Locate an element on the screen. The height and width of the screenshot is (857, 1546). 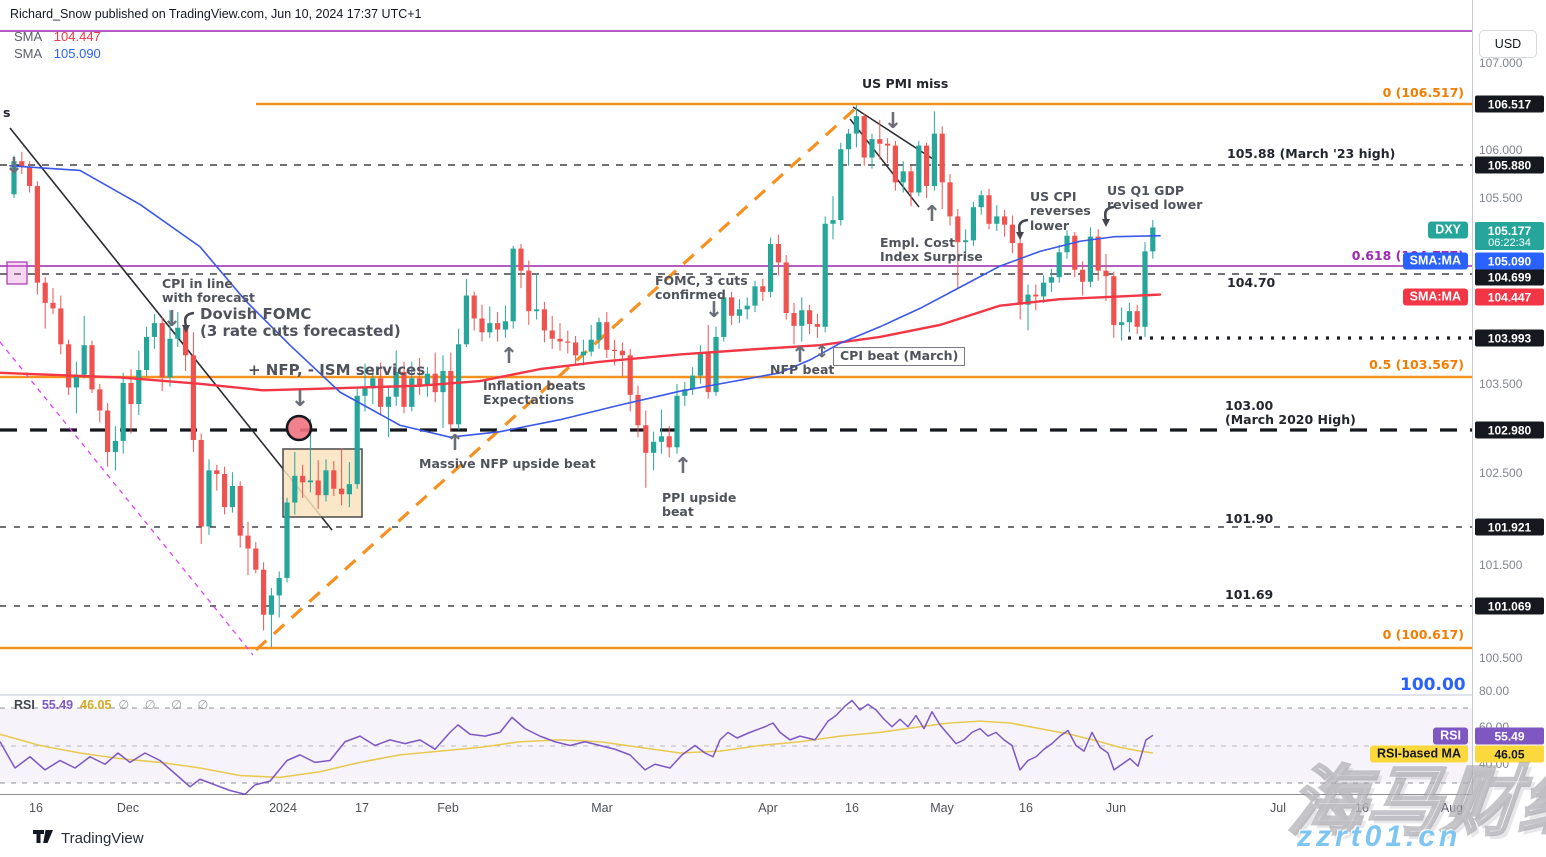
currency-button: USD is located at coordinates (1508, 44).